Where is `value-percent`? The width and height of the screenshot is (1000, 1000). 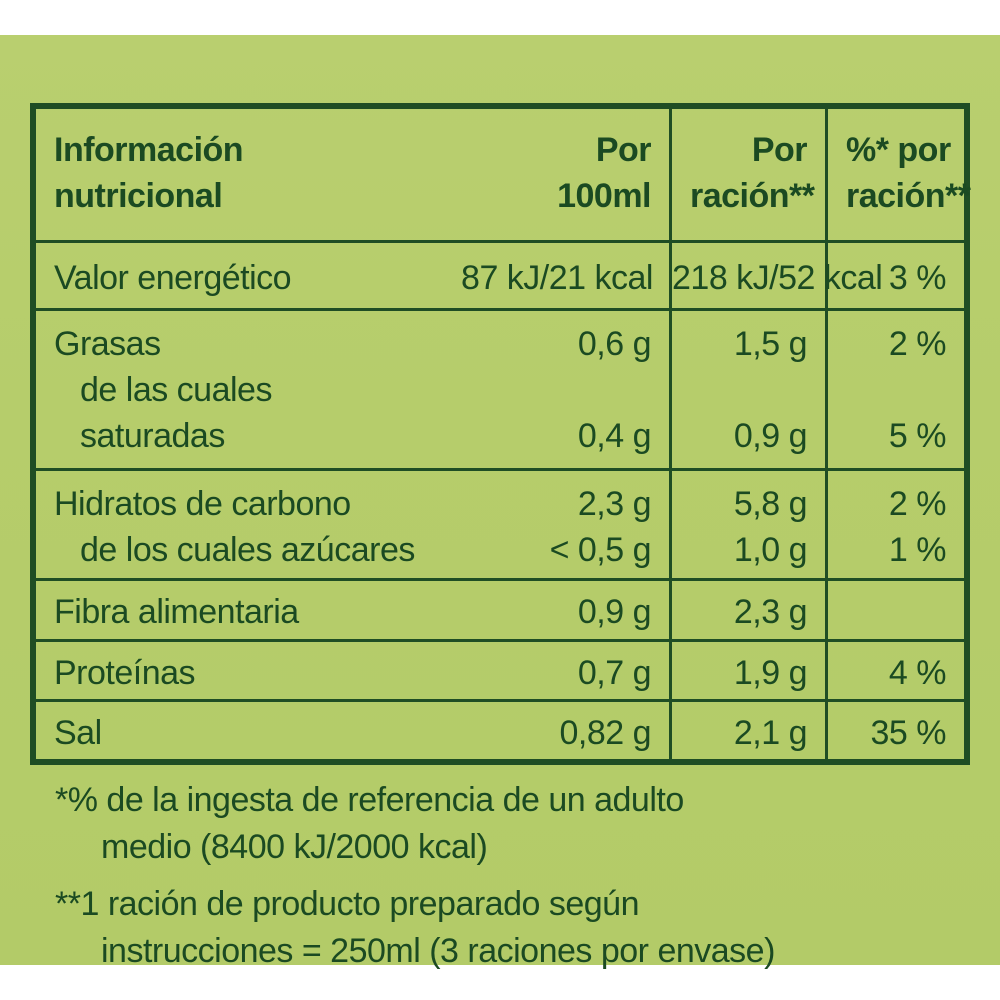
value-percent is located at coordinates (896, 610).